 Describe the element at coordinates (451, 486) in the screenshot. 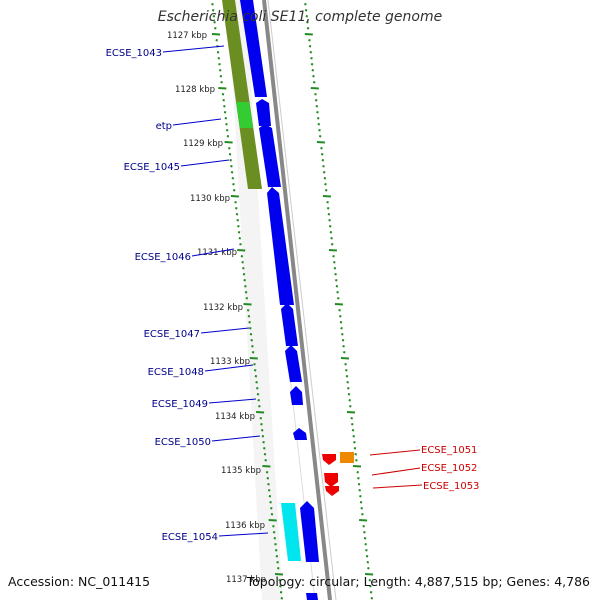

I see `gene-label: ECSE_1053` at that location.